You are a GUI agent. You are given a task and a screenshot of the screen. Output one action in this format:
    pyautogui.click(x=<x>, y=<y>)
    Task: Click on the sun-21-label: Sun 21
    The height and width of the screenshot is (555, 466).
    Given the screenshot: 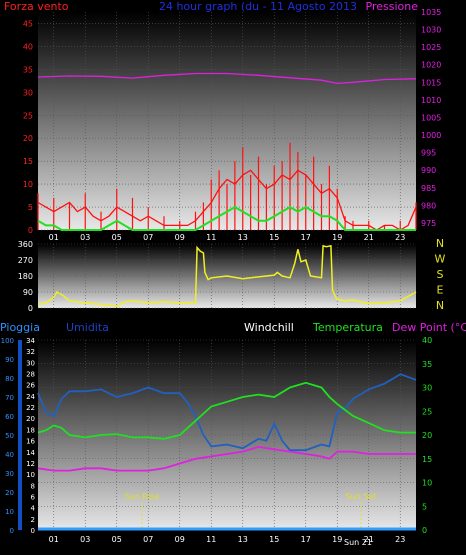 What is the action you would take?
    pyautogui.click(x=358, y=542)
    